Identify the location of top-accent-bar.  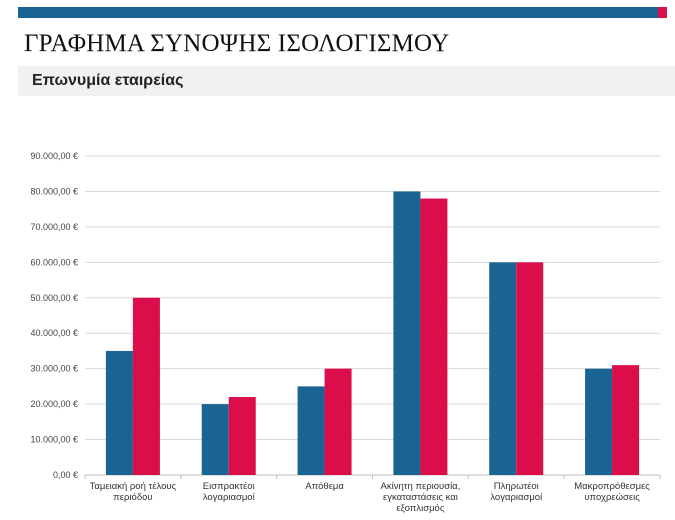
(342, 12).